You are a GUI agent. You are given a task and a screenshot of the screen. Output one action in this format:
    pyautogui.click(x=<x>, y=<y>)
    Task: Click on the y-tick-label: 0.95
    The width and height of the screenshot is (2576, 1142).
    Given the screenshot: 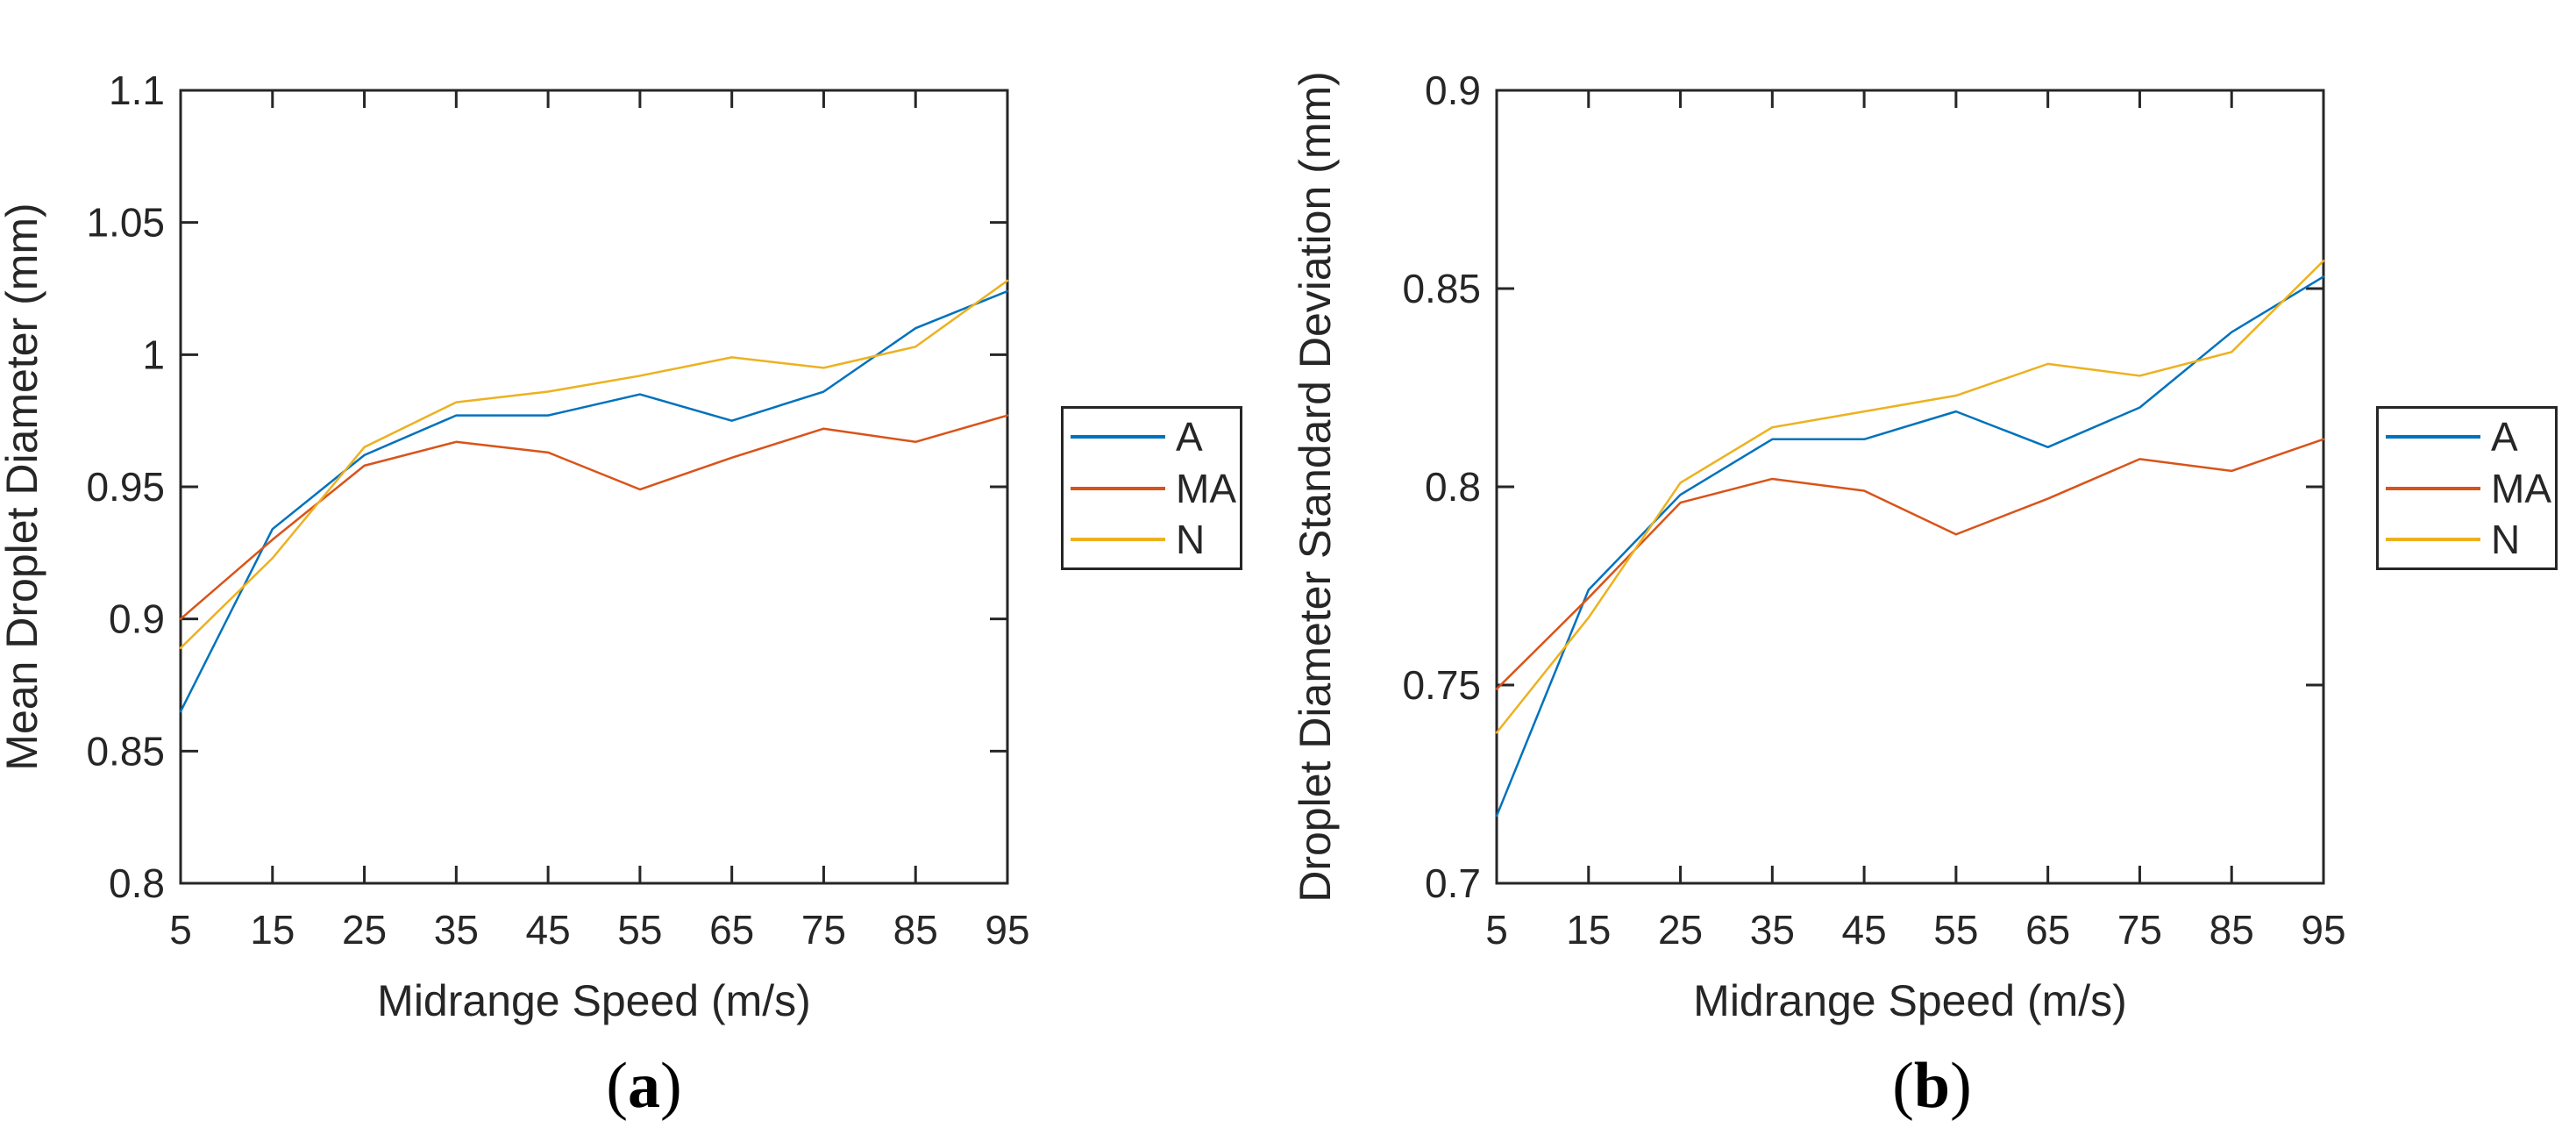 What is the action you would take?
    pyautogui.click(x=125, y=487)
    